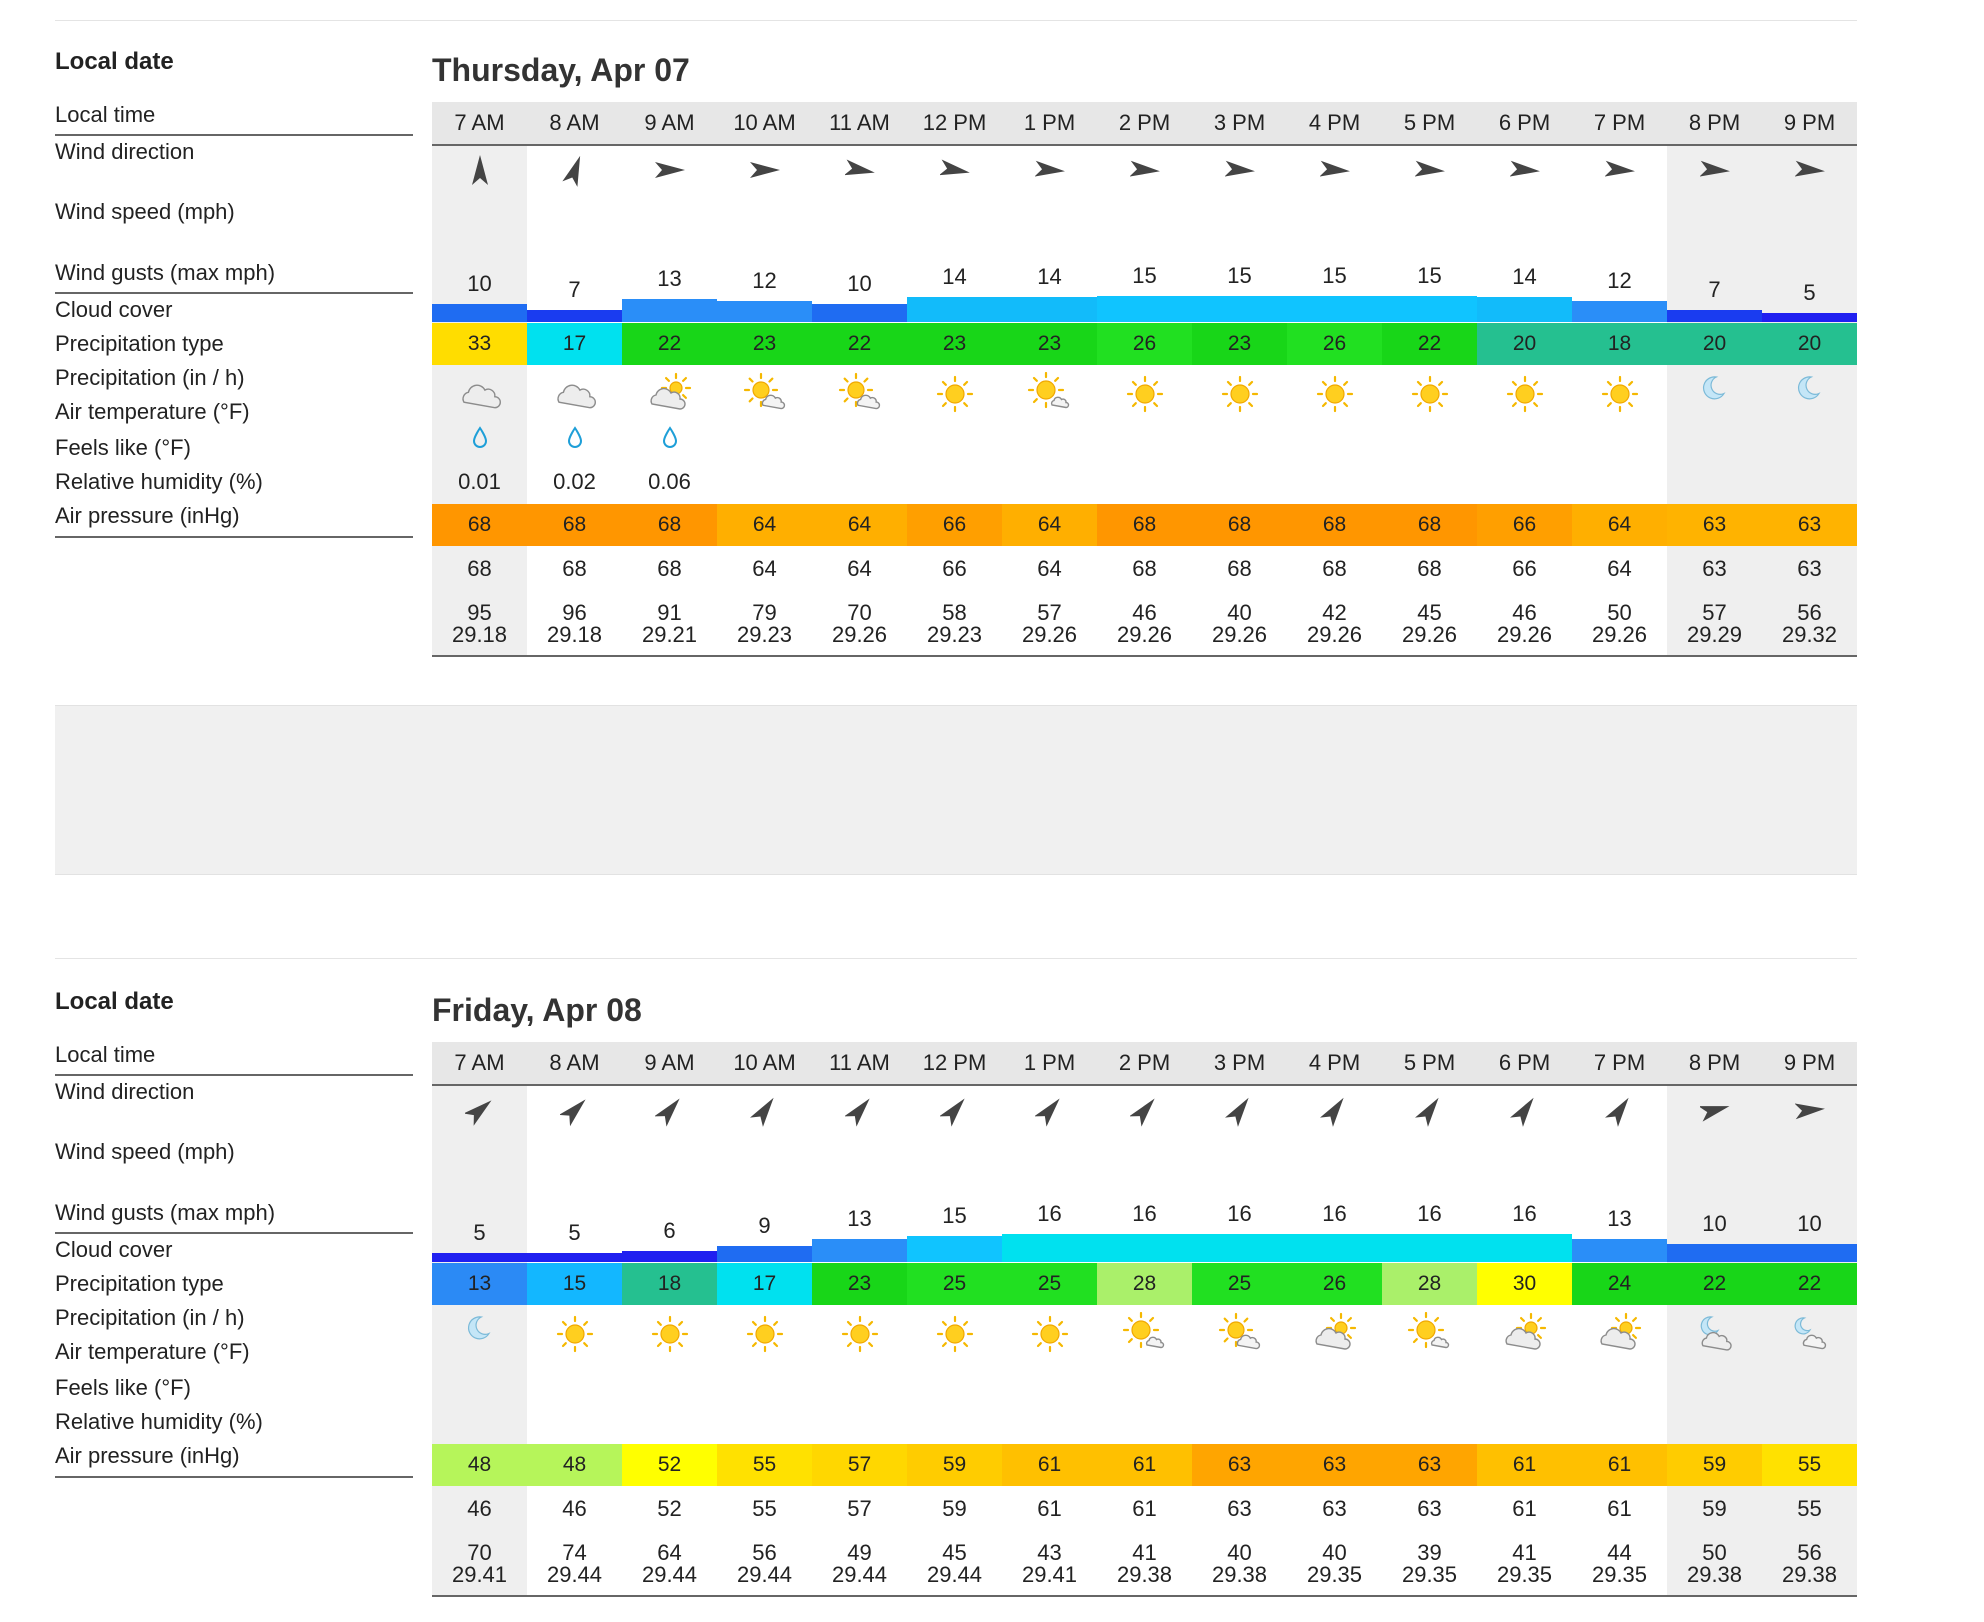 The width and height of the screenshot is (1984, 1622). What do you see at coordinates (479, 1508) in the screenshot?
I see `feels-like-cell: 46` at bounding box center [479, 1508].